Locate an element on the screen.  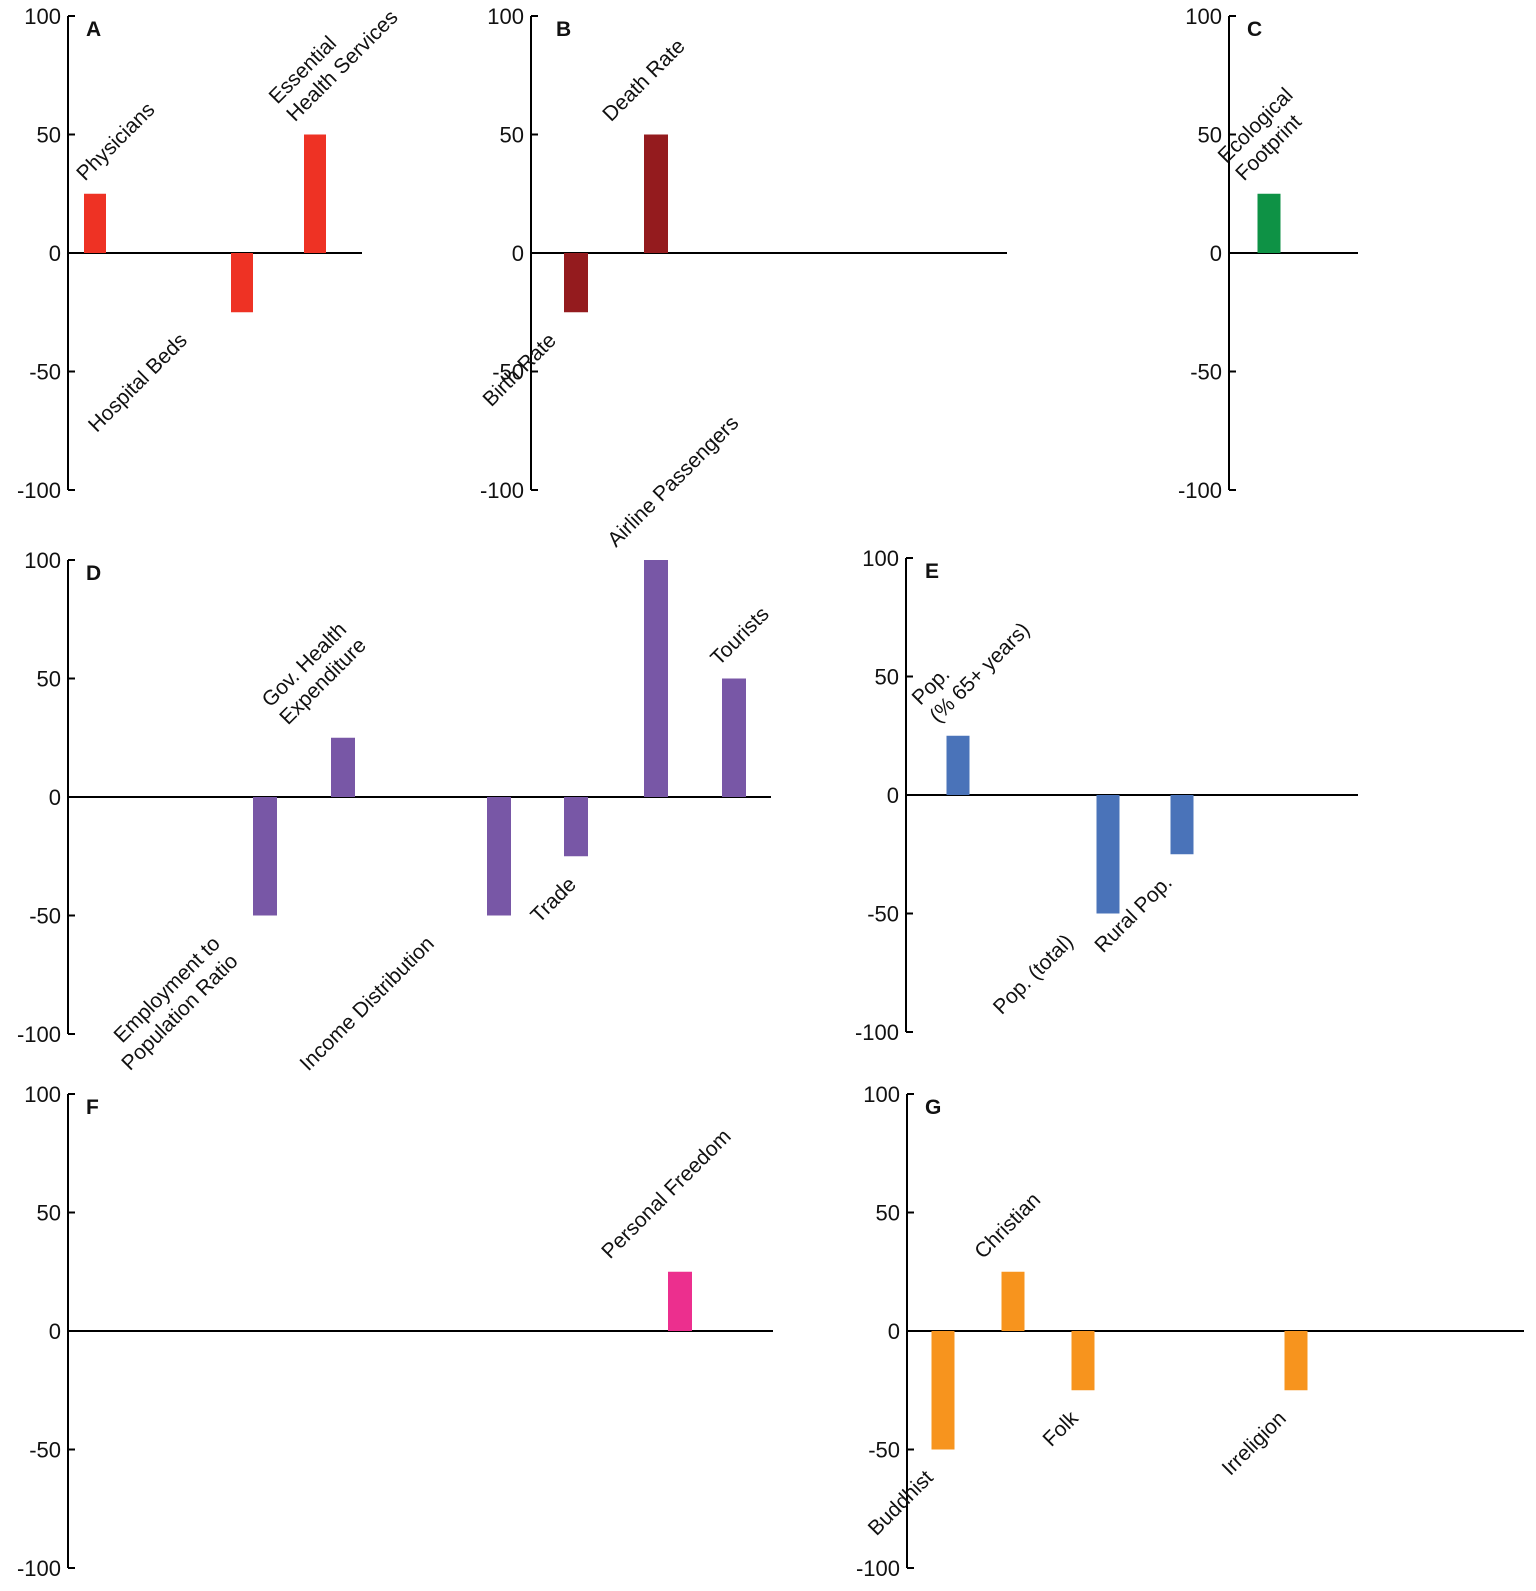
panel-letter-d: D is located at coordinates (93, 573).